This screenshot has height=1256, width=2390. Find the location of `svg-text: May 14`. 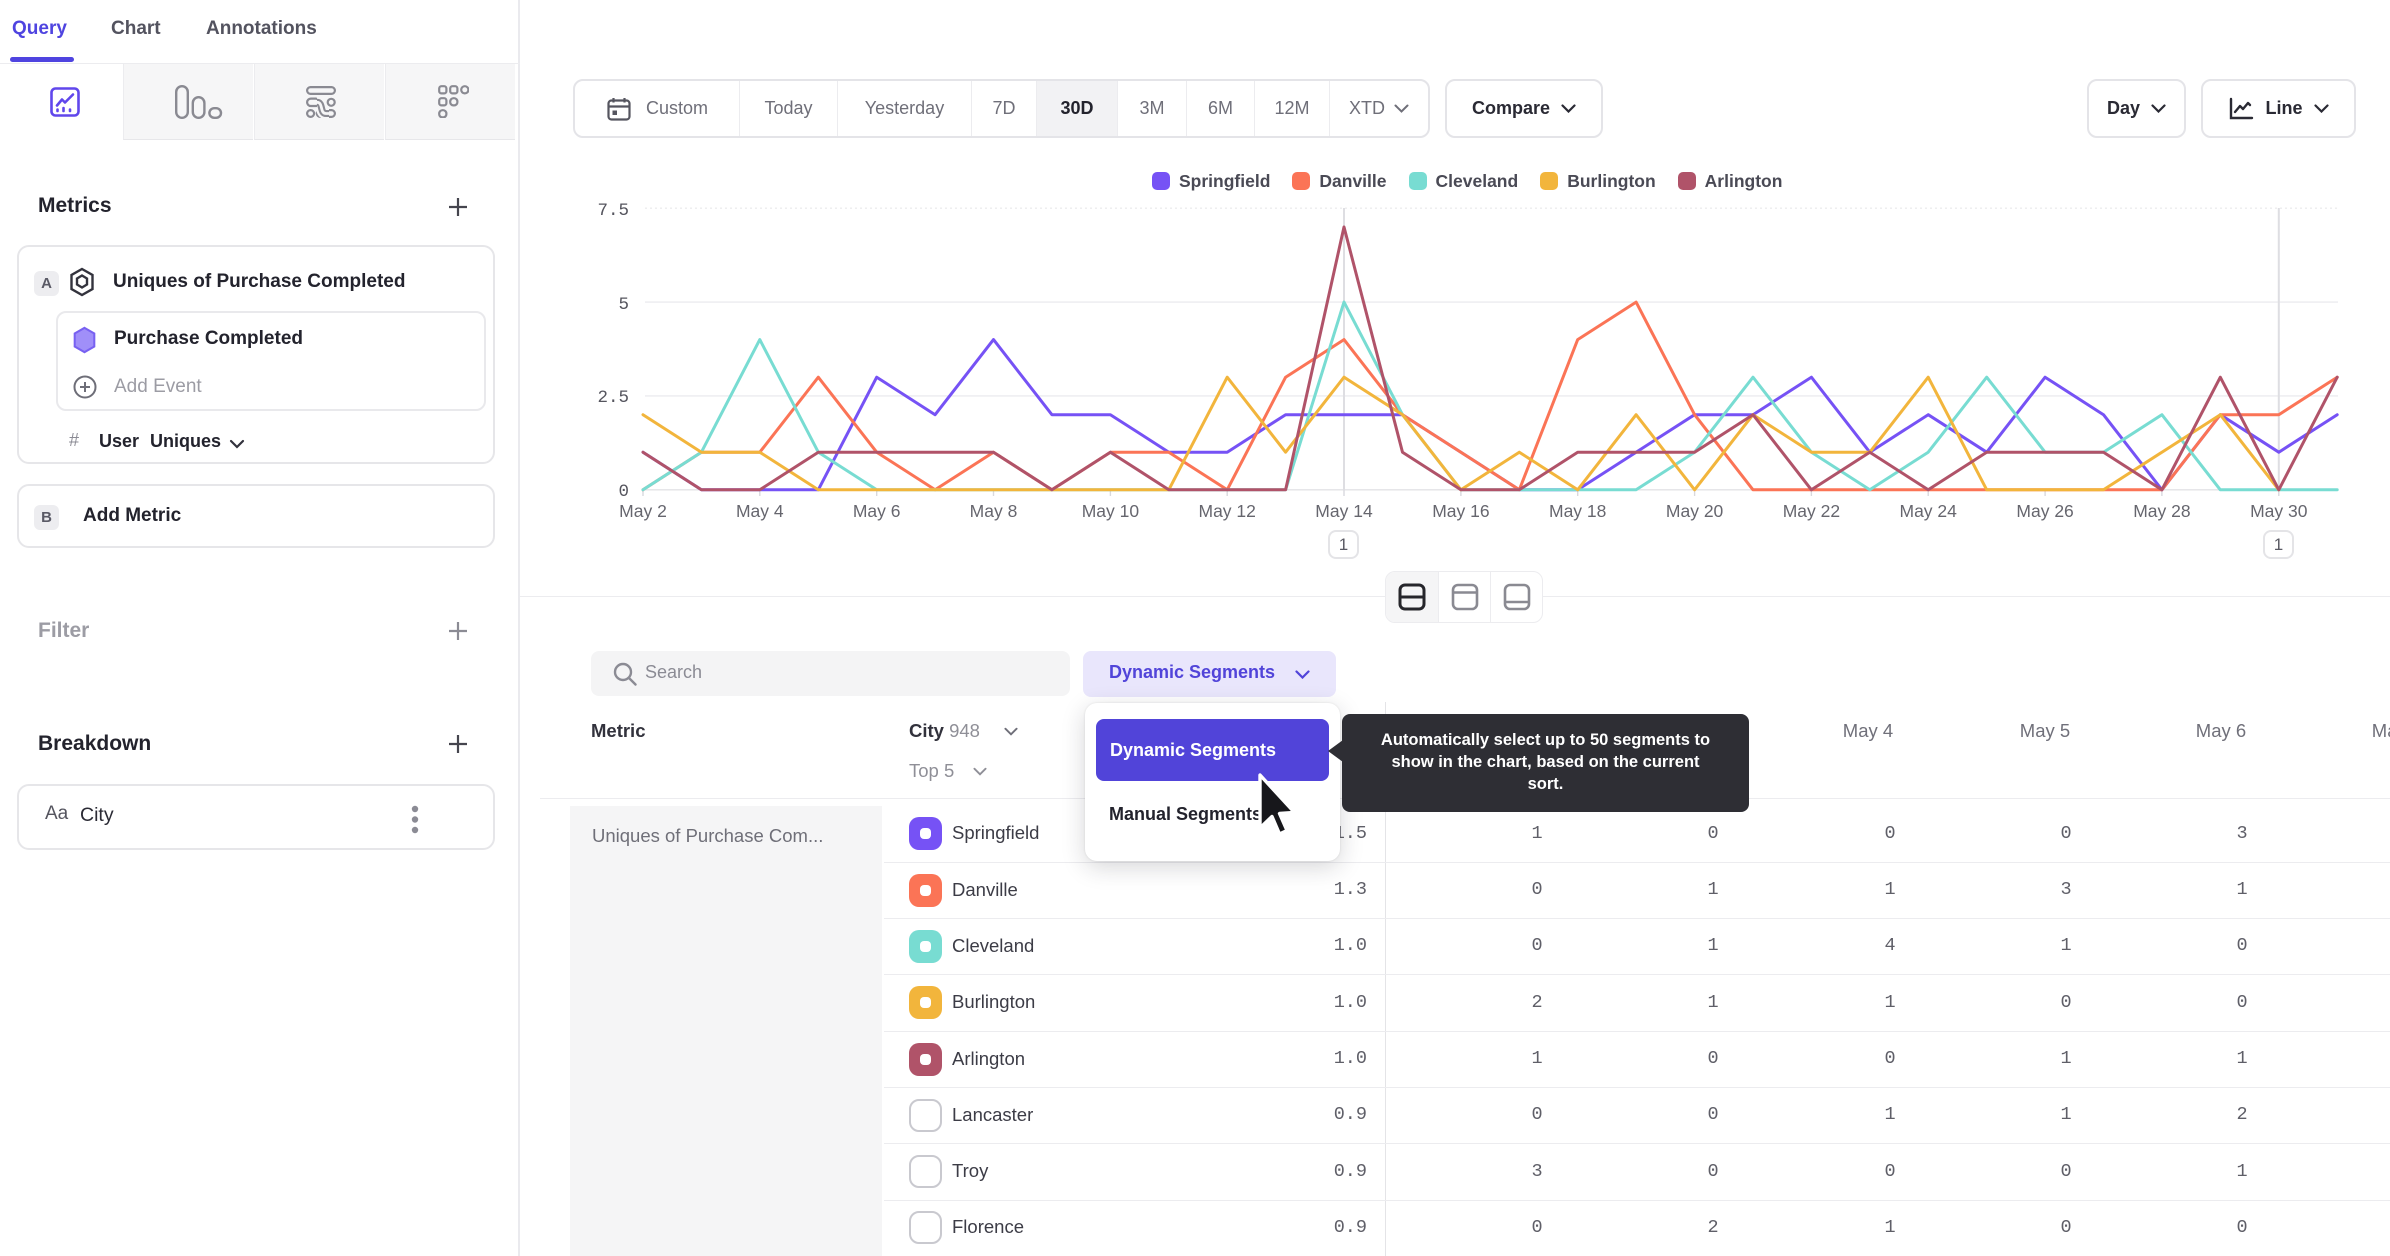

svg-text: May 14 is located at coordinates (1344, 511).